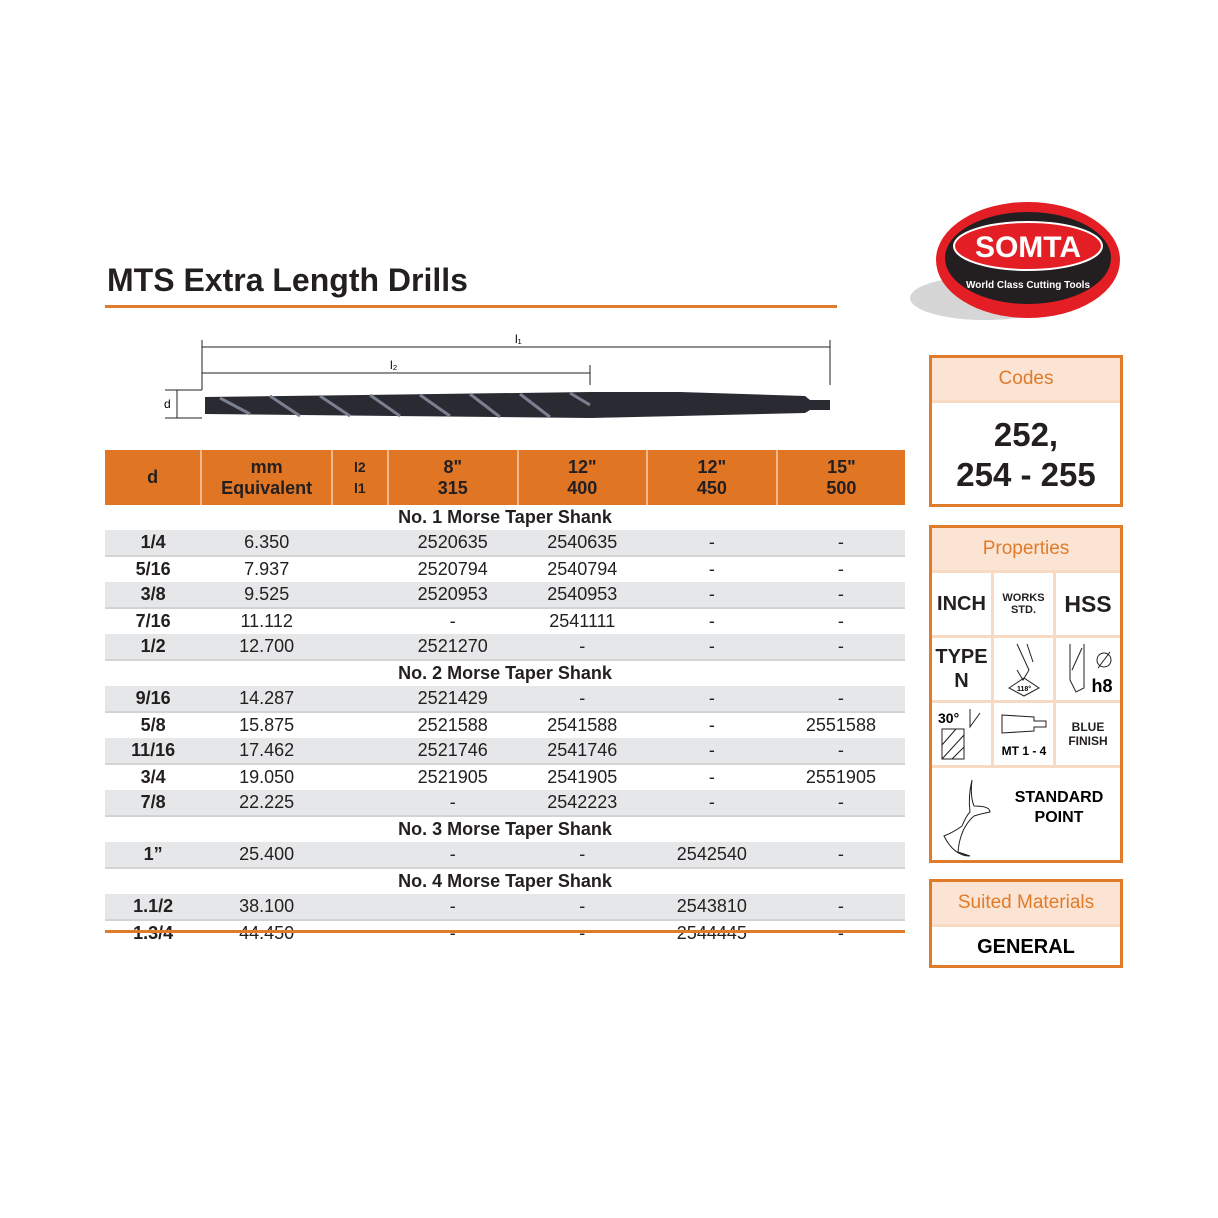 The width and height of the screenshot is (1218, 1218). Describe the element at coordinates (582, 777) in the screenshot. I see `code-cell: 2541905` at that location.